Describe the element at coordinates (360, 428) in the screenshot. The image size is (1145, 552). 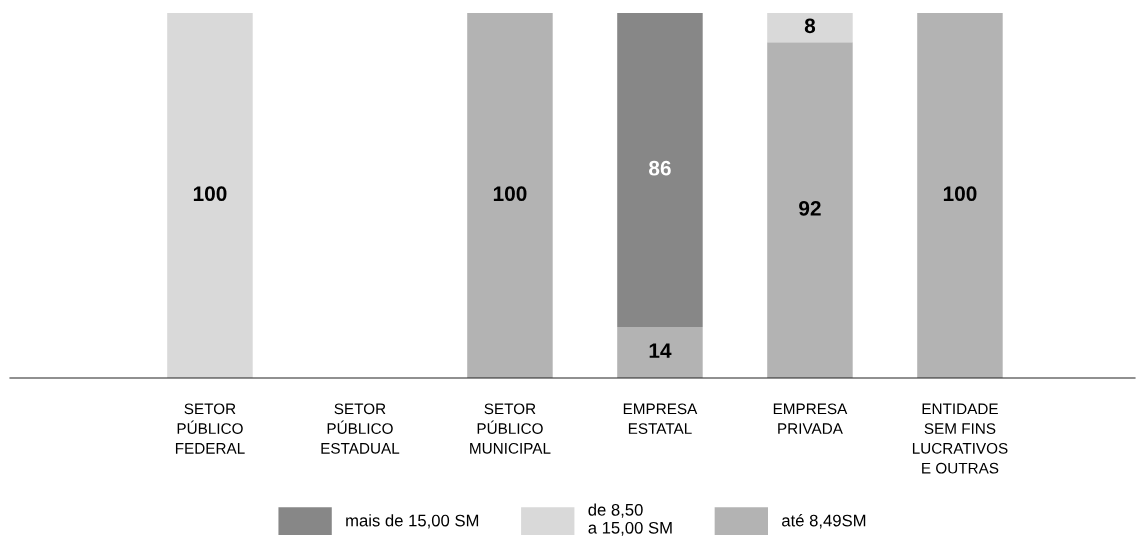
I see `x-tick-label: SETOR PÚBLICO ESTADUAL` at that location.